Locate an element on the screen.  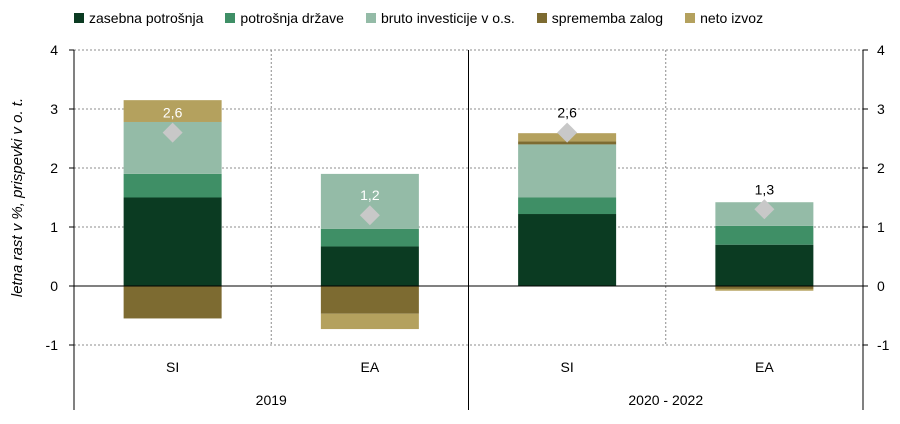
legend-label: sprememba zalog is located at coordinates (607, 18).